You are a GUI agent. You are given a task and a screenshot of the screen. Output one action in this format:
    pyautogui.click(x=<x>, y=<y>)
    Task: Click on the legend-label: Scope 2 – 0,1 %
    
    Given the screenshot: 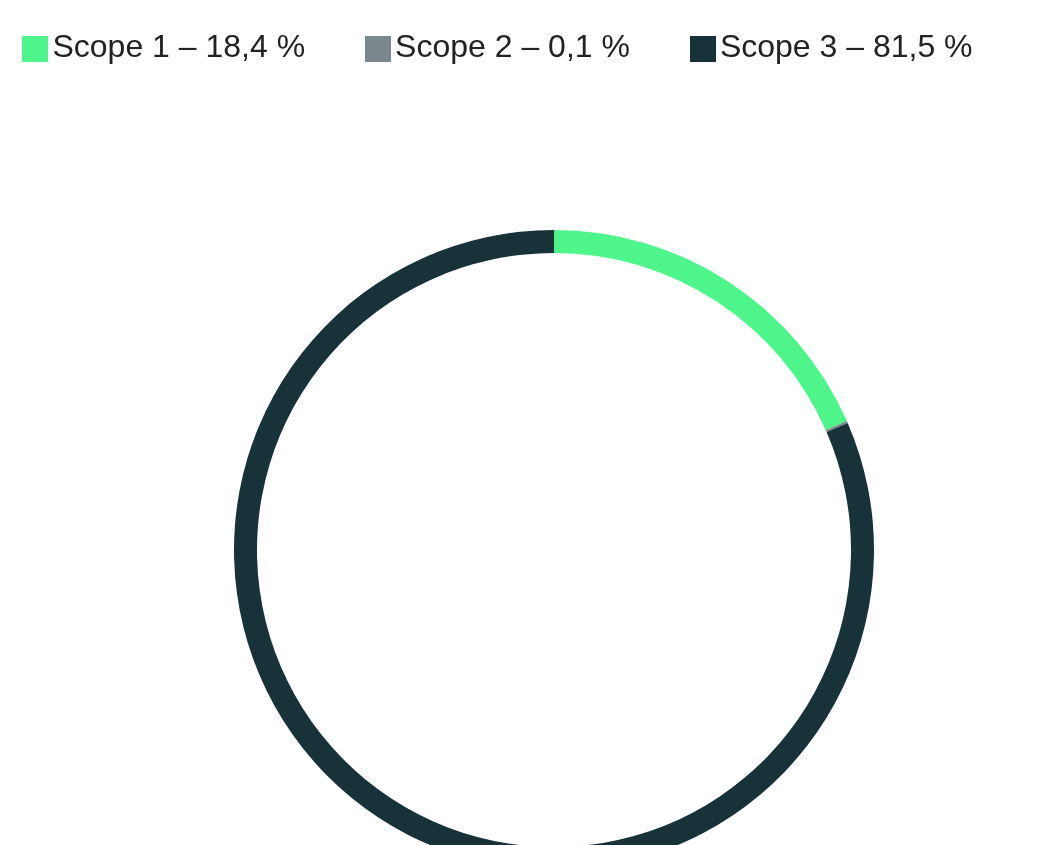 What is the action you would take?
    pyautogui.click(x=512, y=46)
    